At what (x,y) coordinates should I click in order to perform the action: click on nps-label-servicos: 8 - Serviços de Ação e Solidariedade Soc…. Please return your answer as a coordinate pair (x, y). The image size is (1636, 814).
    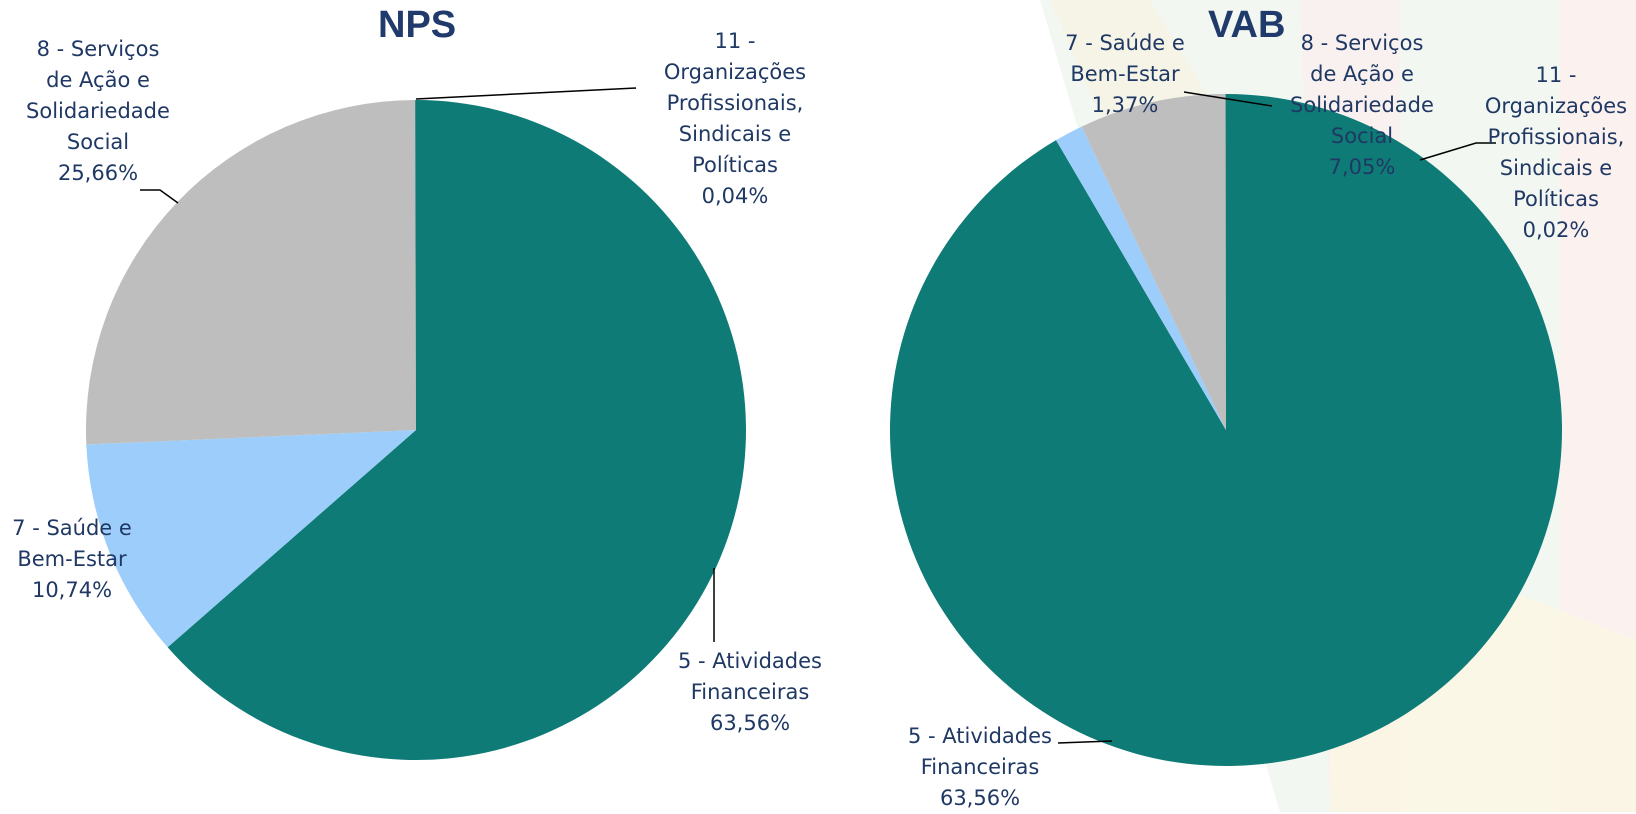
    Looking at the image, I should click on (98, 111).